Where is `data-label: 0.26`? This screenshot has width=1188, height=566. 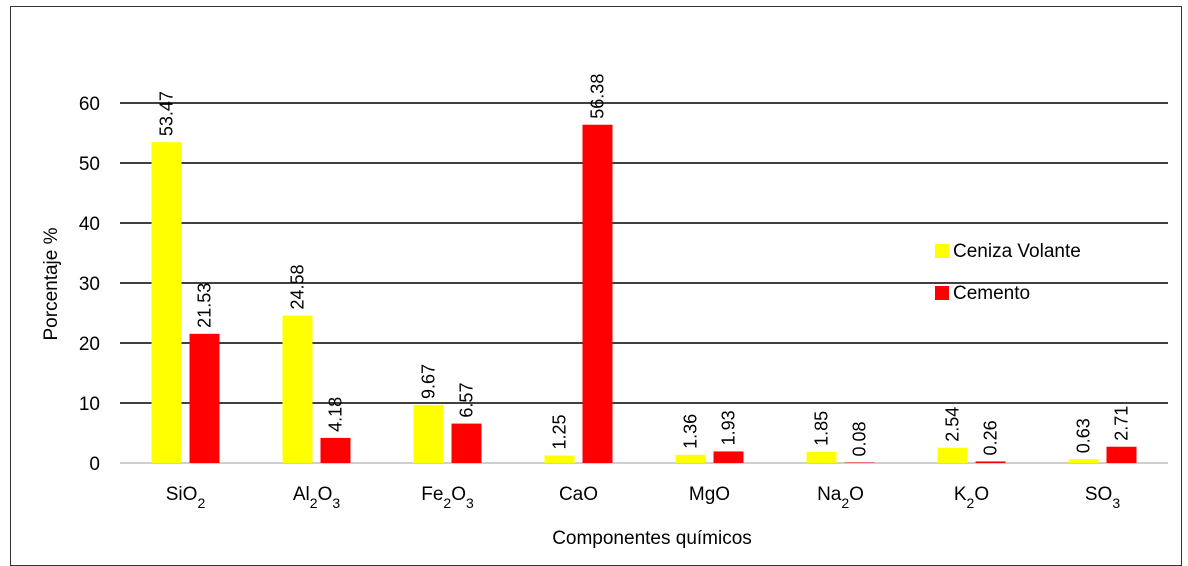 data-label: 0.26 is located at coordinates (991, 437).